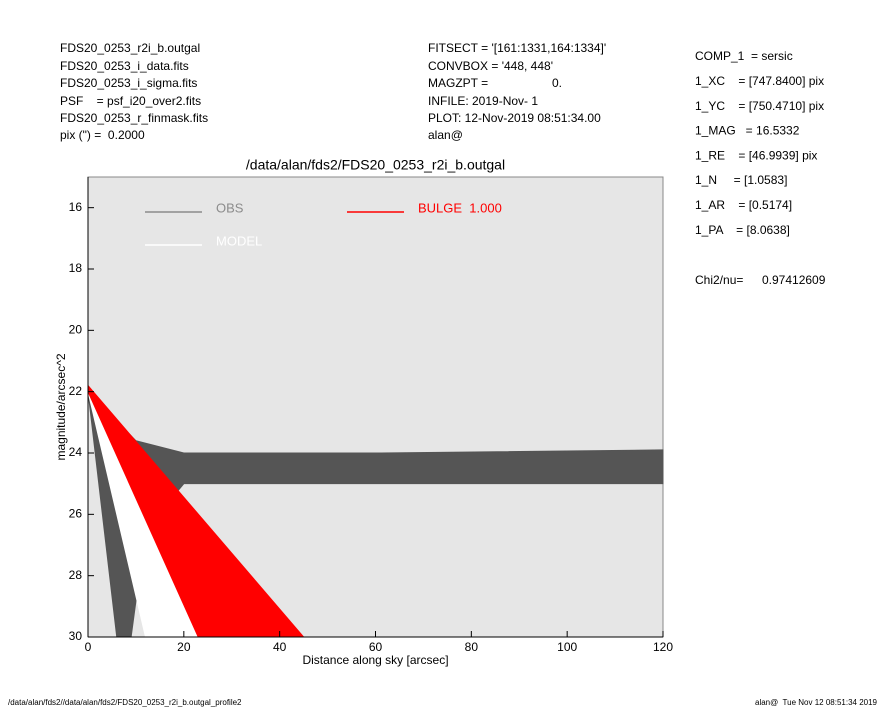 This screenshot has height=708, width=885. Describe the element at coordinates (76, 636) in the screenshot. I see `y-tick-label: 30` at that location.